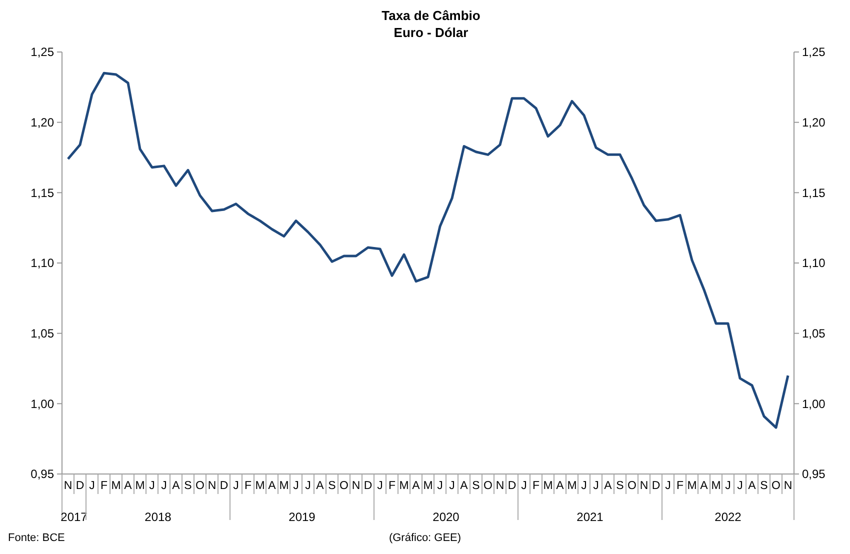 The width and height of the screenshot is (850, 554). I want to click on text: 2022, so click(728, 517).